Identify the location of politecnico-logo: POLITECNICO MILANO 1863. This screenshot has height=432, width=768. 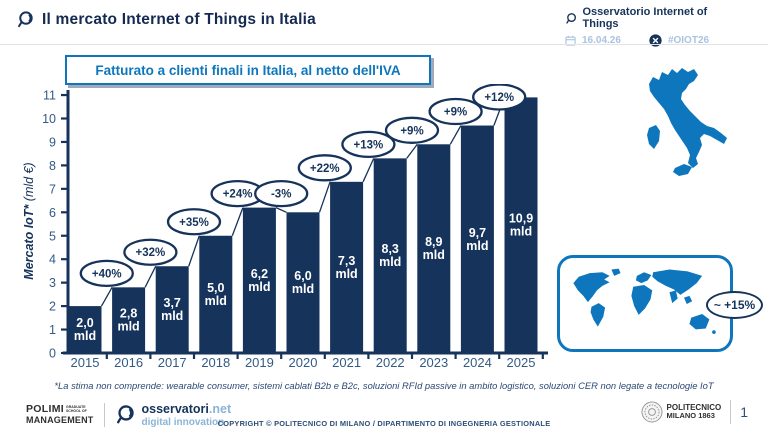
(681, 412).